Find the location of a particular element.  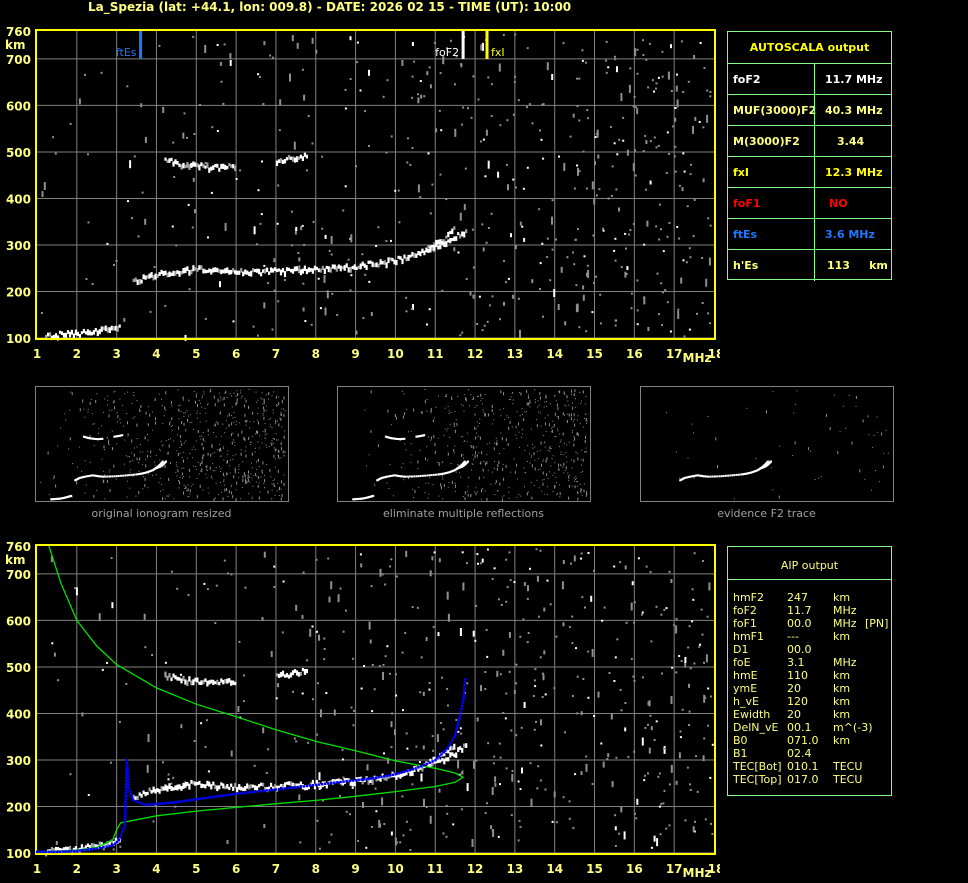

y-tick-label: 200 is located at coordinates (18, 807).